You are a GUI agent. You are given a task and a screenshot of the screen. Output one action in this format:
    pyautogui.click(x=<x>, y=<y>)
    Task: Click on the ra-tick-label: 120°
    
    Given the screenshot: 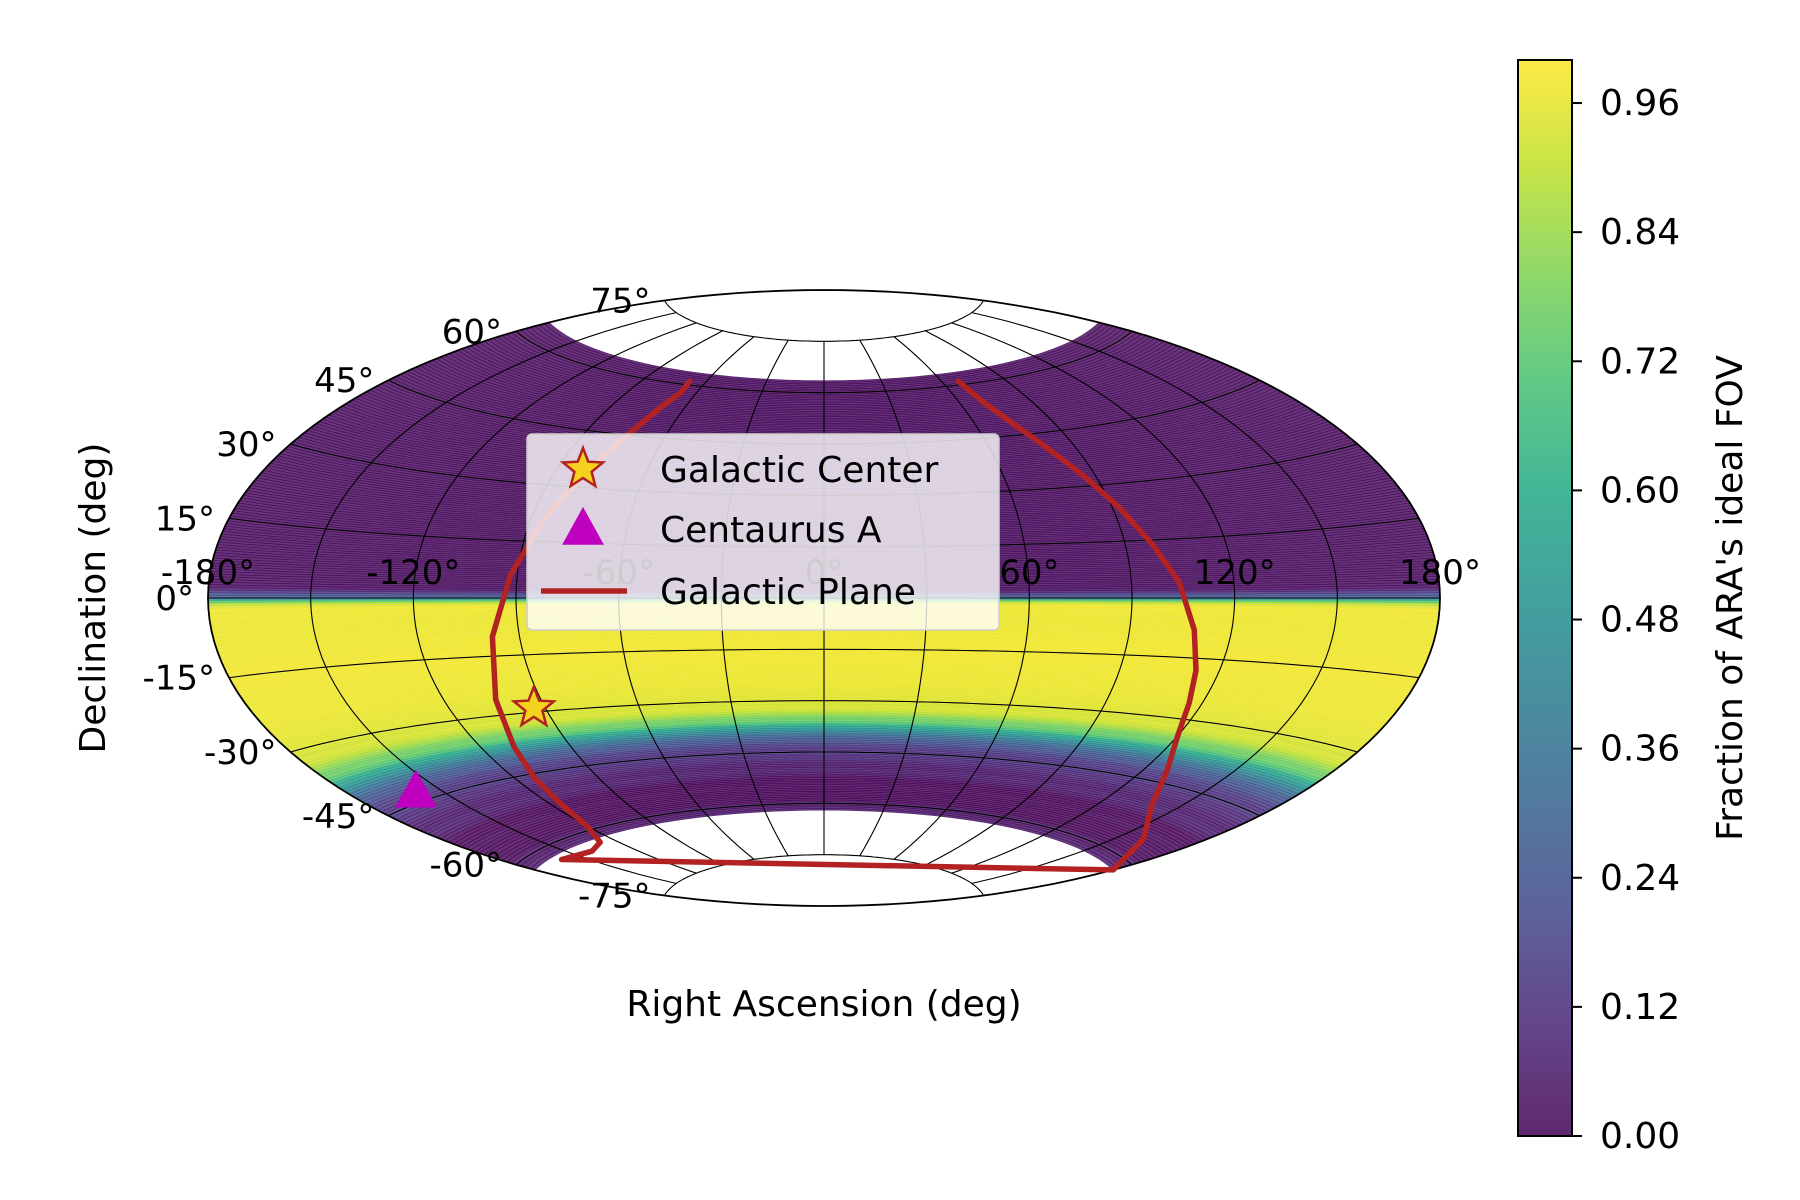 What is the action you would take?
    pyautogui.click(x=1235, y=573)
    